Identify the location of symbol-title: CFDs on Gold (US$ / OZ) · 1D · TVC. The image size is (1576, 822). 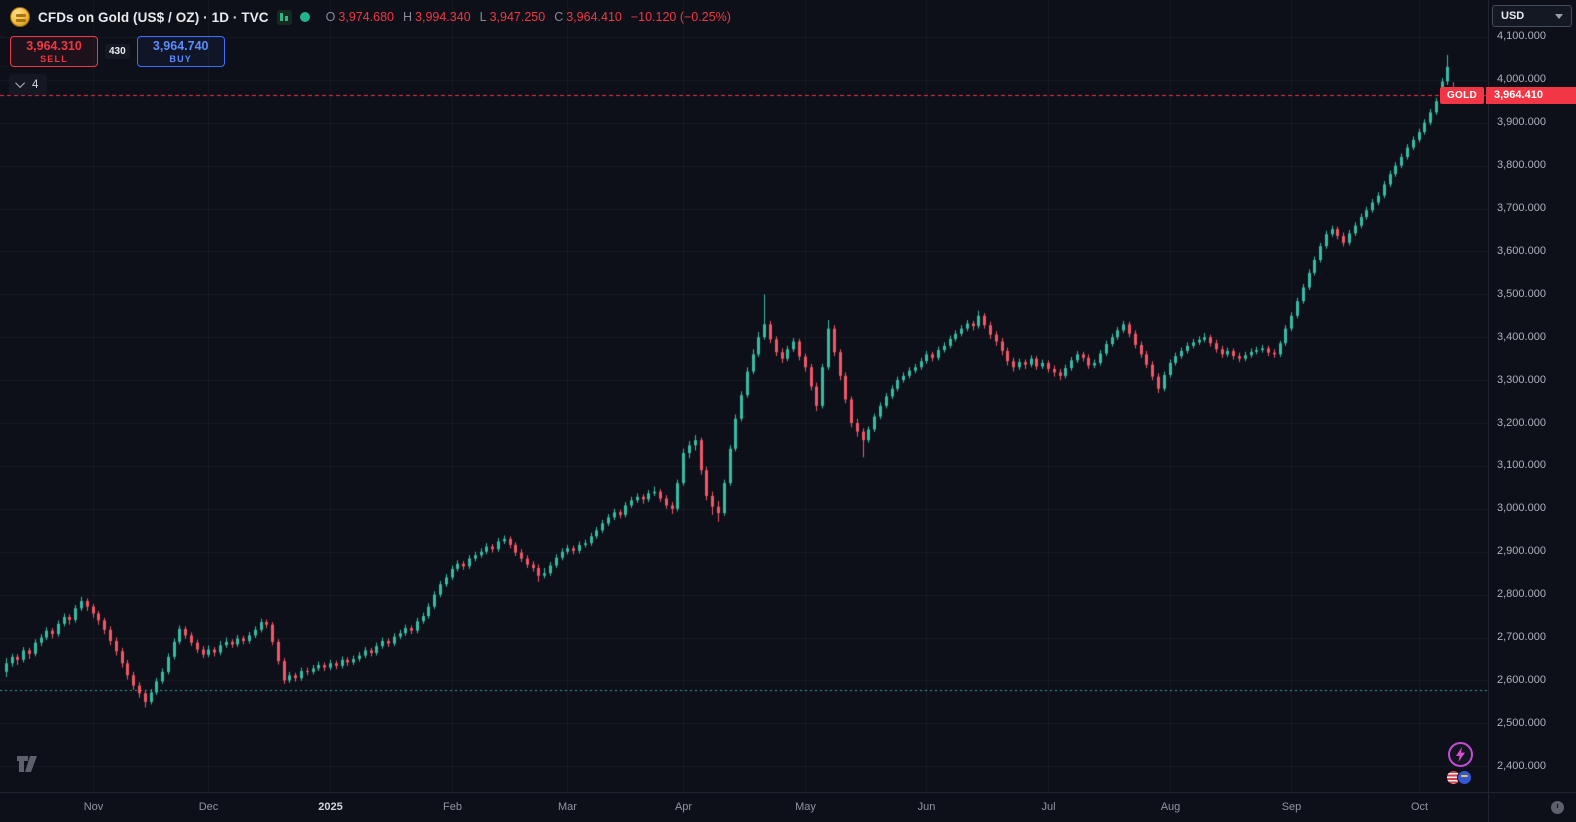
(153, 17).